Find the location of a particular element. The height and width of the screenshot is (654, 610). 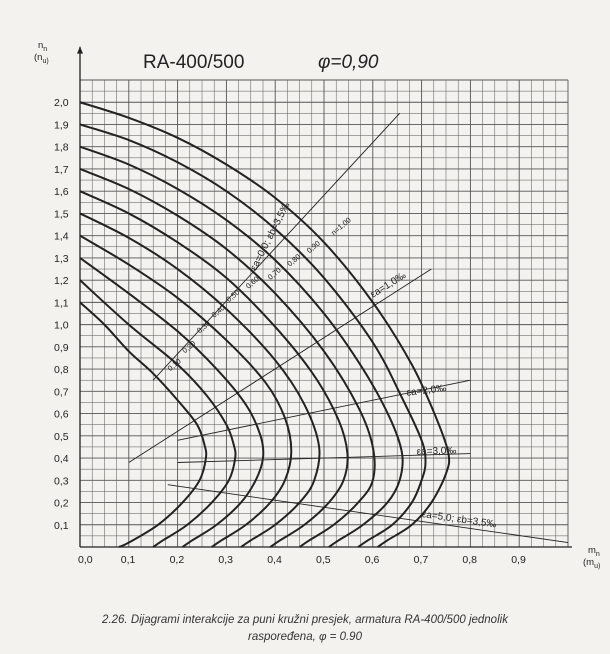

curve-label: n=1,00 is located at coordinates (341, 226).